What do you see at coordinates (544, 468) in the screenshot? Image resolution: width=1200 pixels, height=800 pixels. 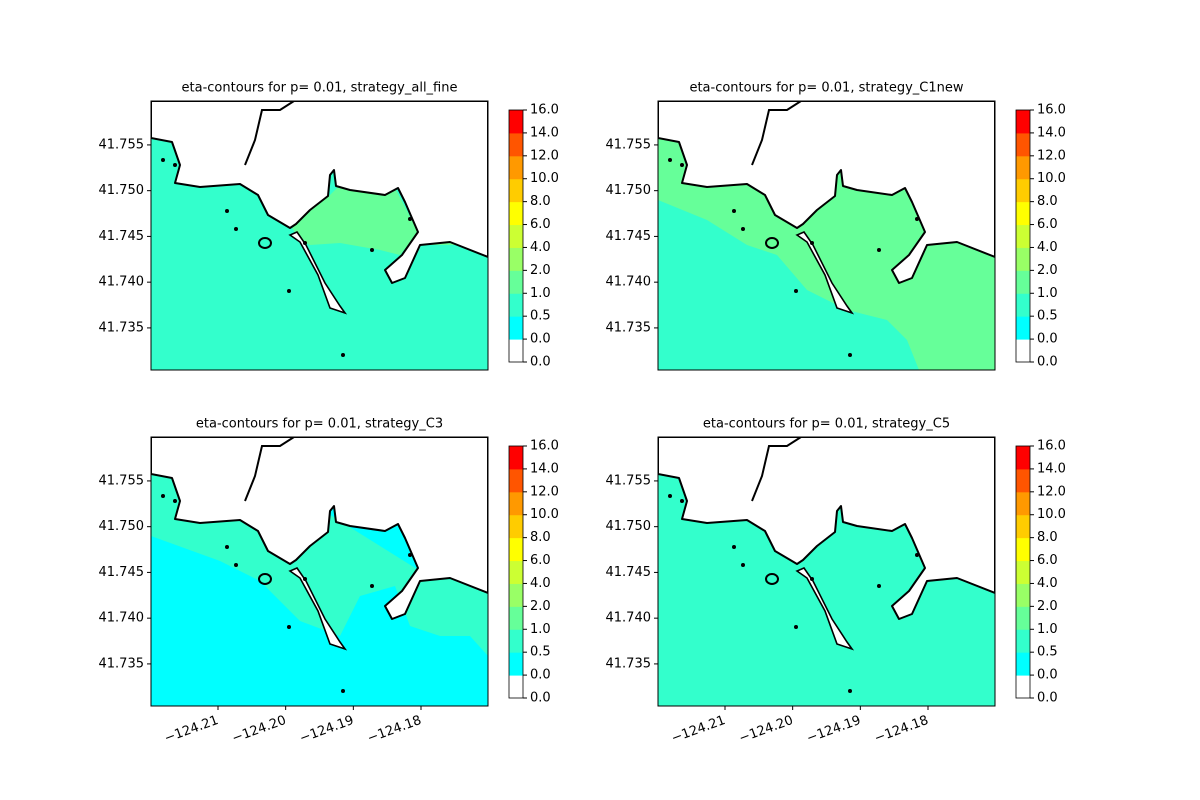 I see `colorbar-tick-label: 14.0` at bounding box center [544, 468].